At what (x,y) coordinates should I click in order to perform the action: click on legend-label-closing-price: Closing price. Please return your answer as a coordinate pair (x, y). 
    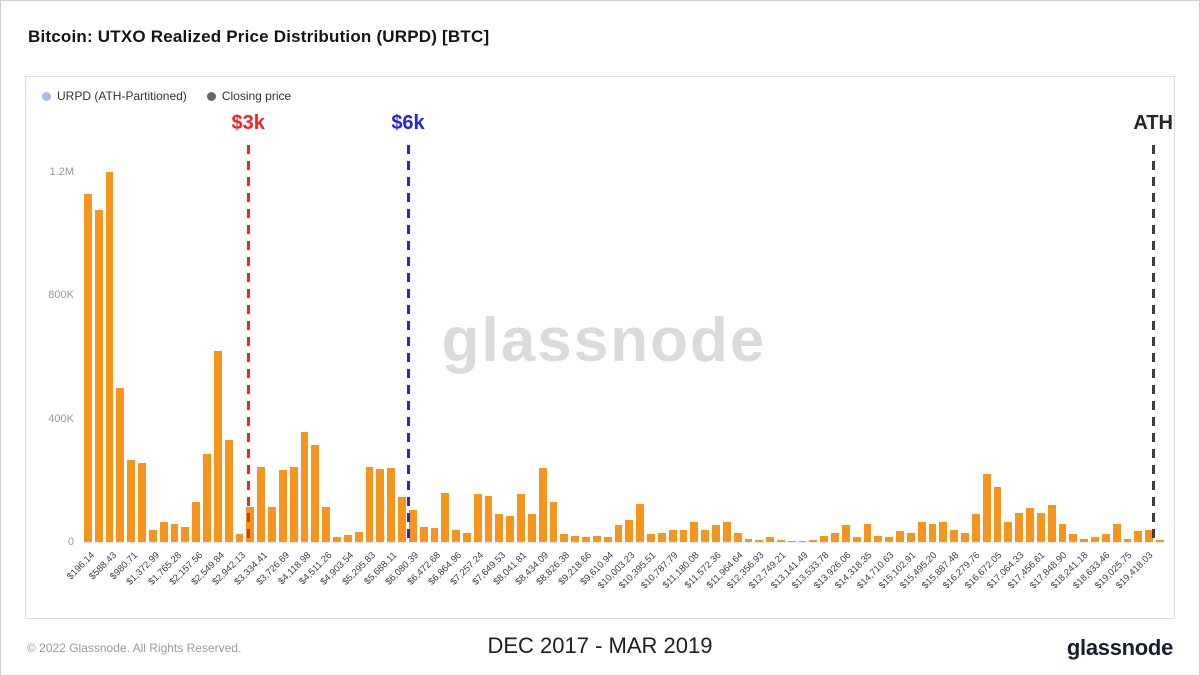
    Looking at the image, I should click on (256, 96).